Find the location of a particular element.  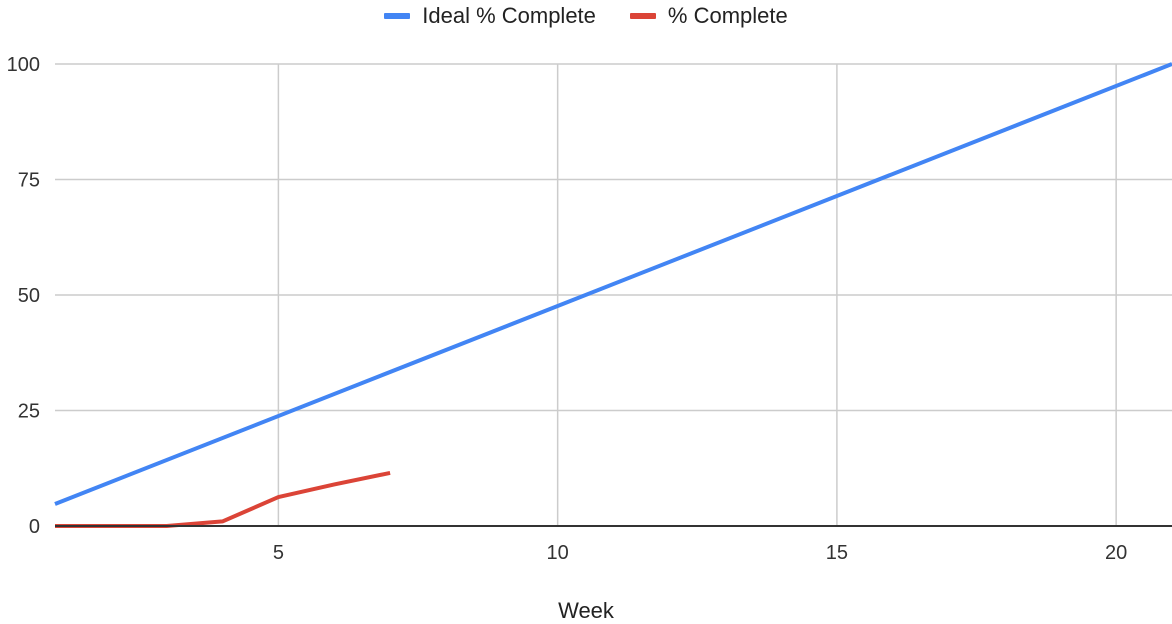

x-tick-label: 10 is located at coordinates (558, 553).